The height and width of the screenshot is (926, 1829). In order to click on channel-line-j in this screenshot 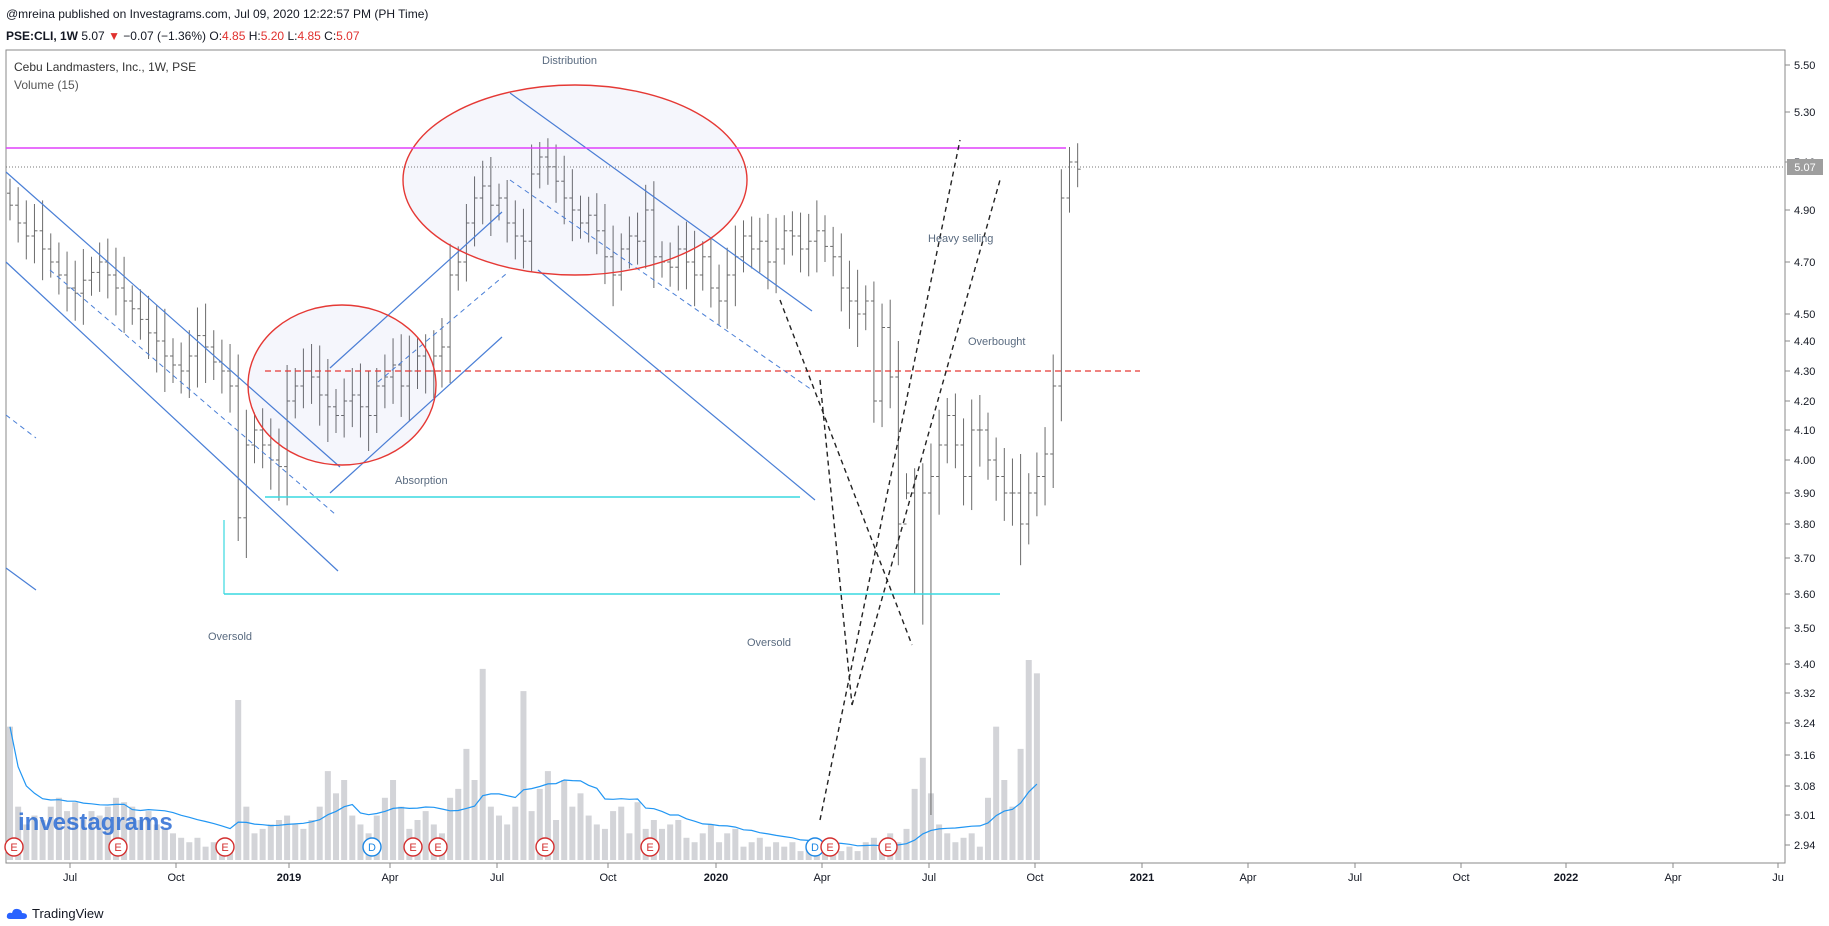, I will do `click(661, 285)`.